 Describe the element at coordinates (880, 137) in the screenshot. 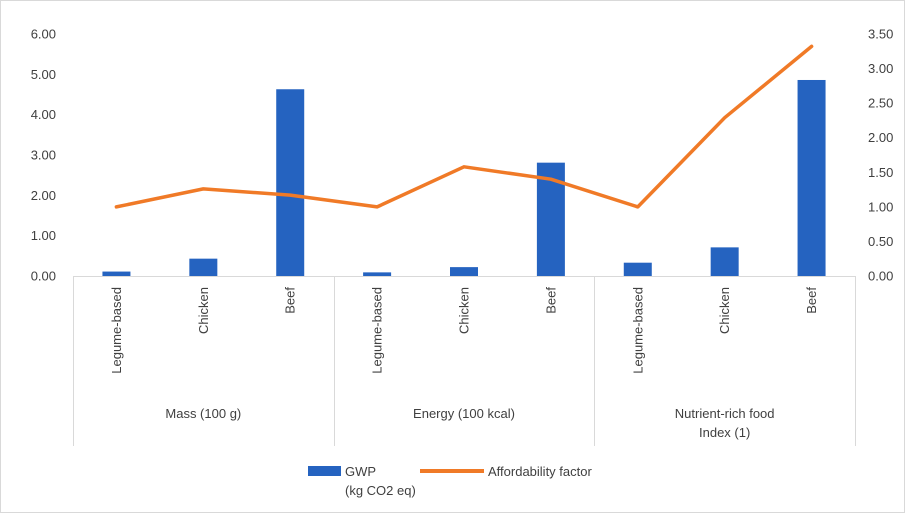

I see `y-right-tick-label: 2.00` at that location.